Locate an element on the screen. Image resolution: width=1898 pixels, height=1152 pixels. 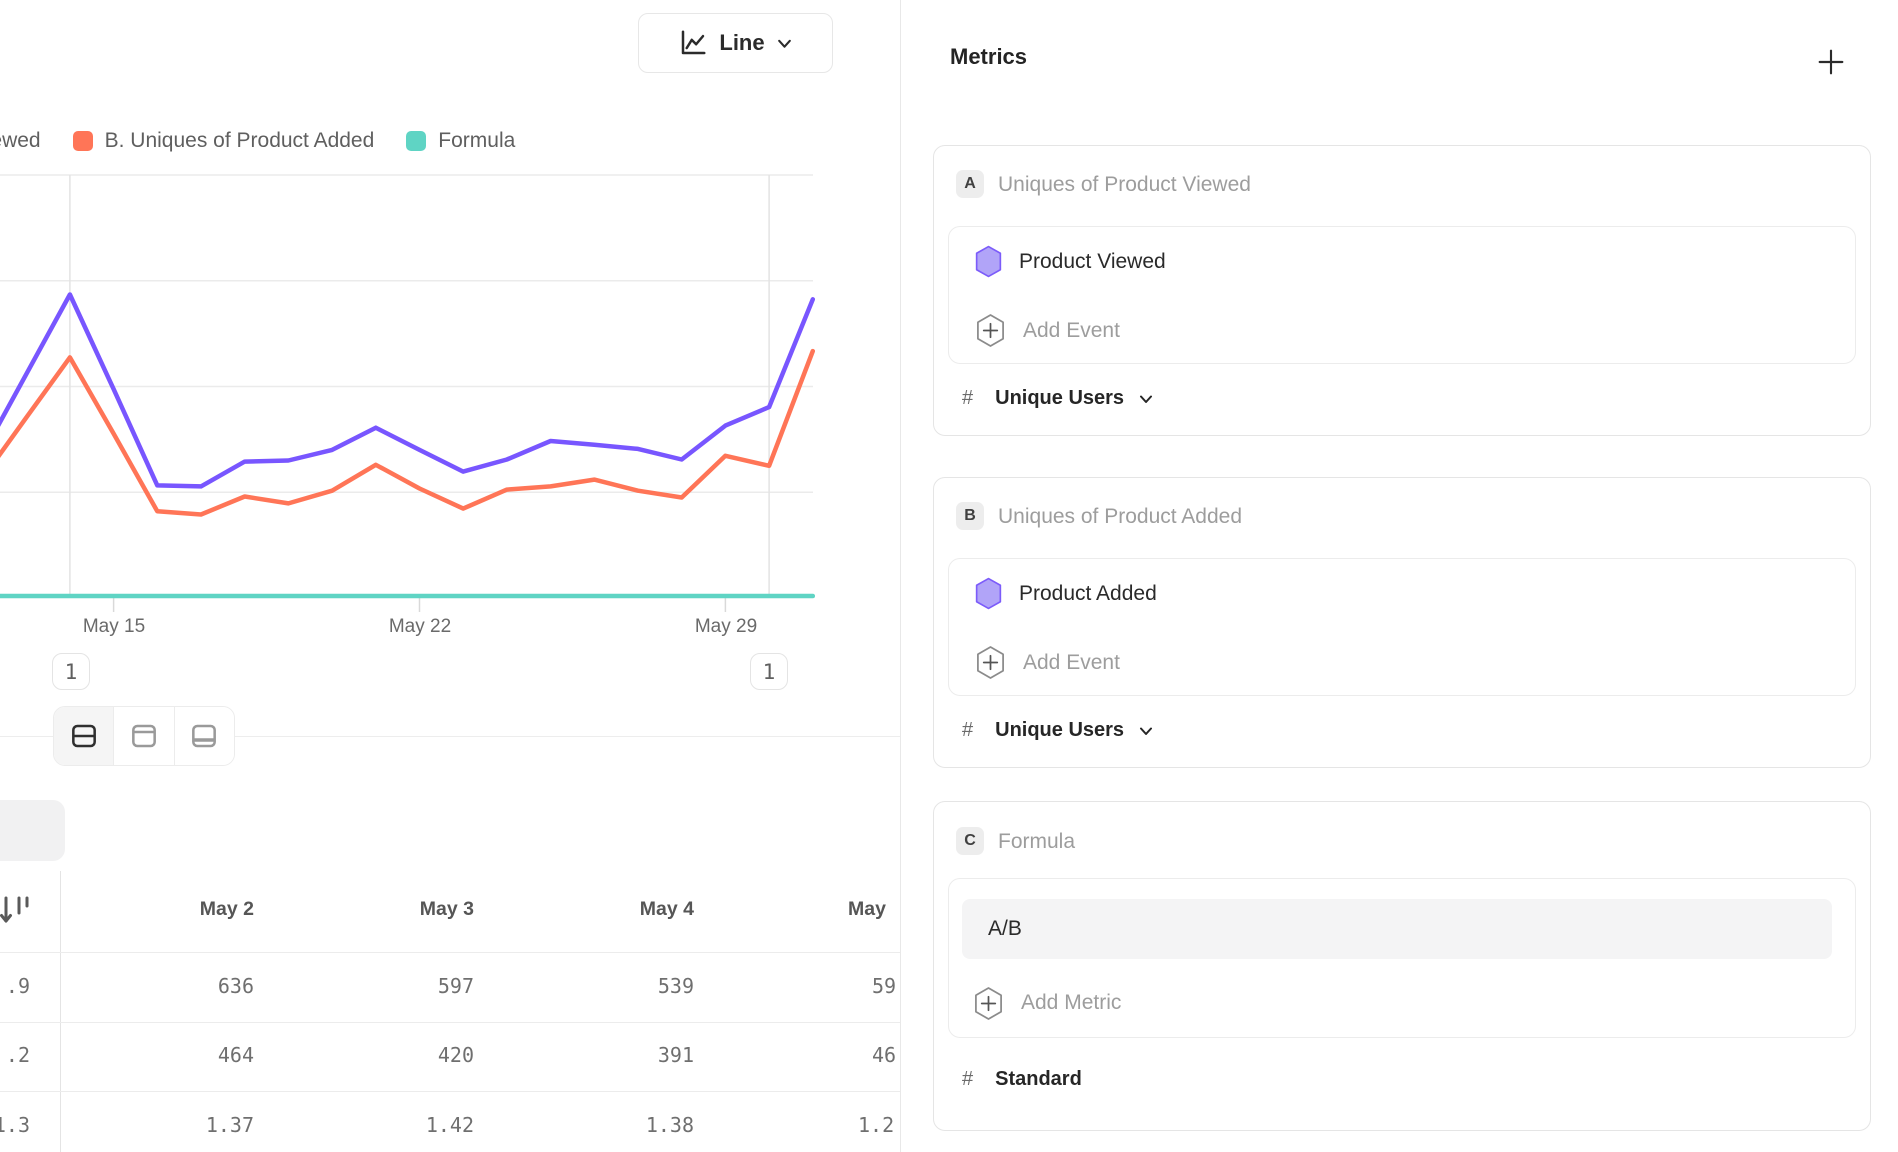
metric-title-a: Uniques of Product Viewed is located at coordinates (1124, 184).